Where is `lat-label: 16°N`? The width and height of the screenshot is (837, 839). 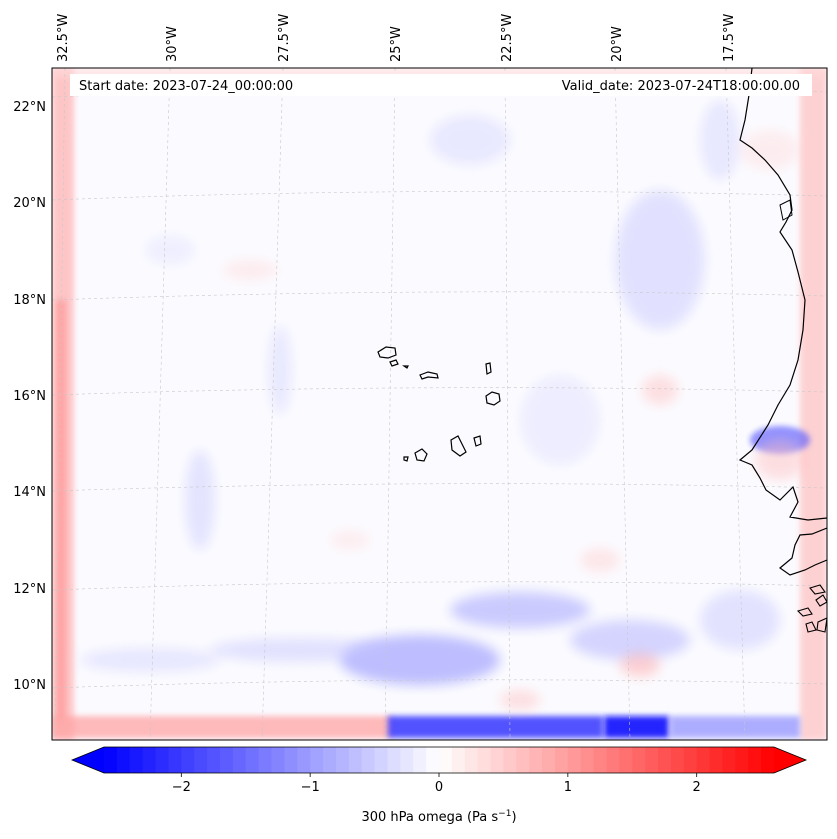
lat-label: 16°N is located at coordinates (29, 396).